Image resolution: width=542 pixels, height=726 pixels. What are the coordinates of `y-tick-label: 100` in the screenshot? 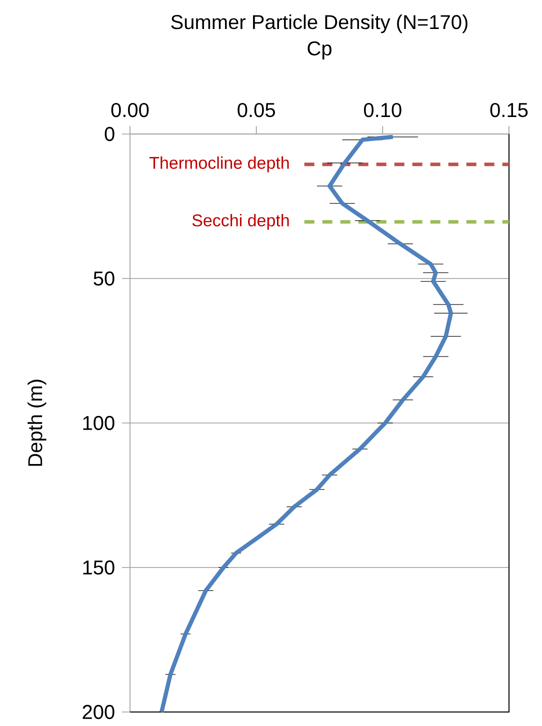 It's located at (98, 423).